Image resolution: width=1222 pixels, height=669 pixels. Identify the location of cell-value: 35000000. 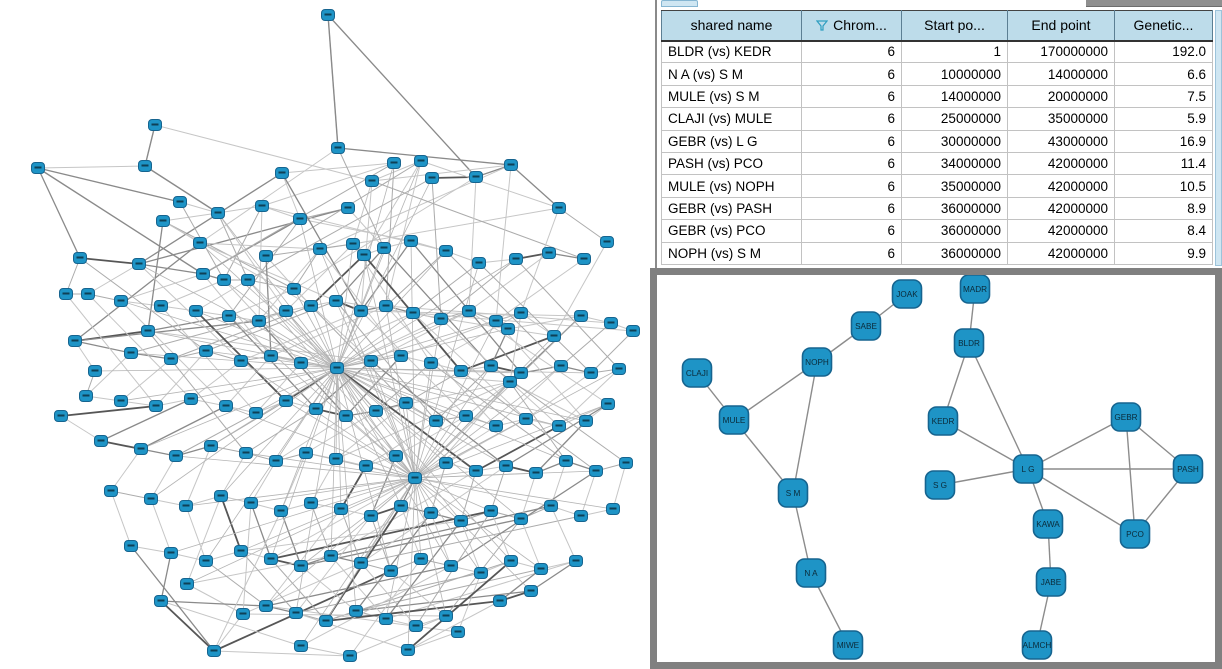
(1061, 119).